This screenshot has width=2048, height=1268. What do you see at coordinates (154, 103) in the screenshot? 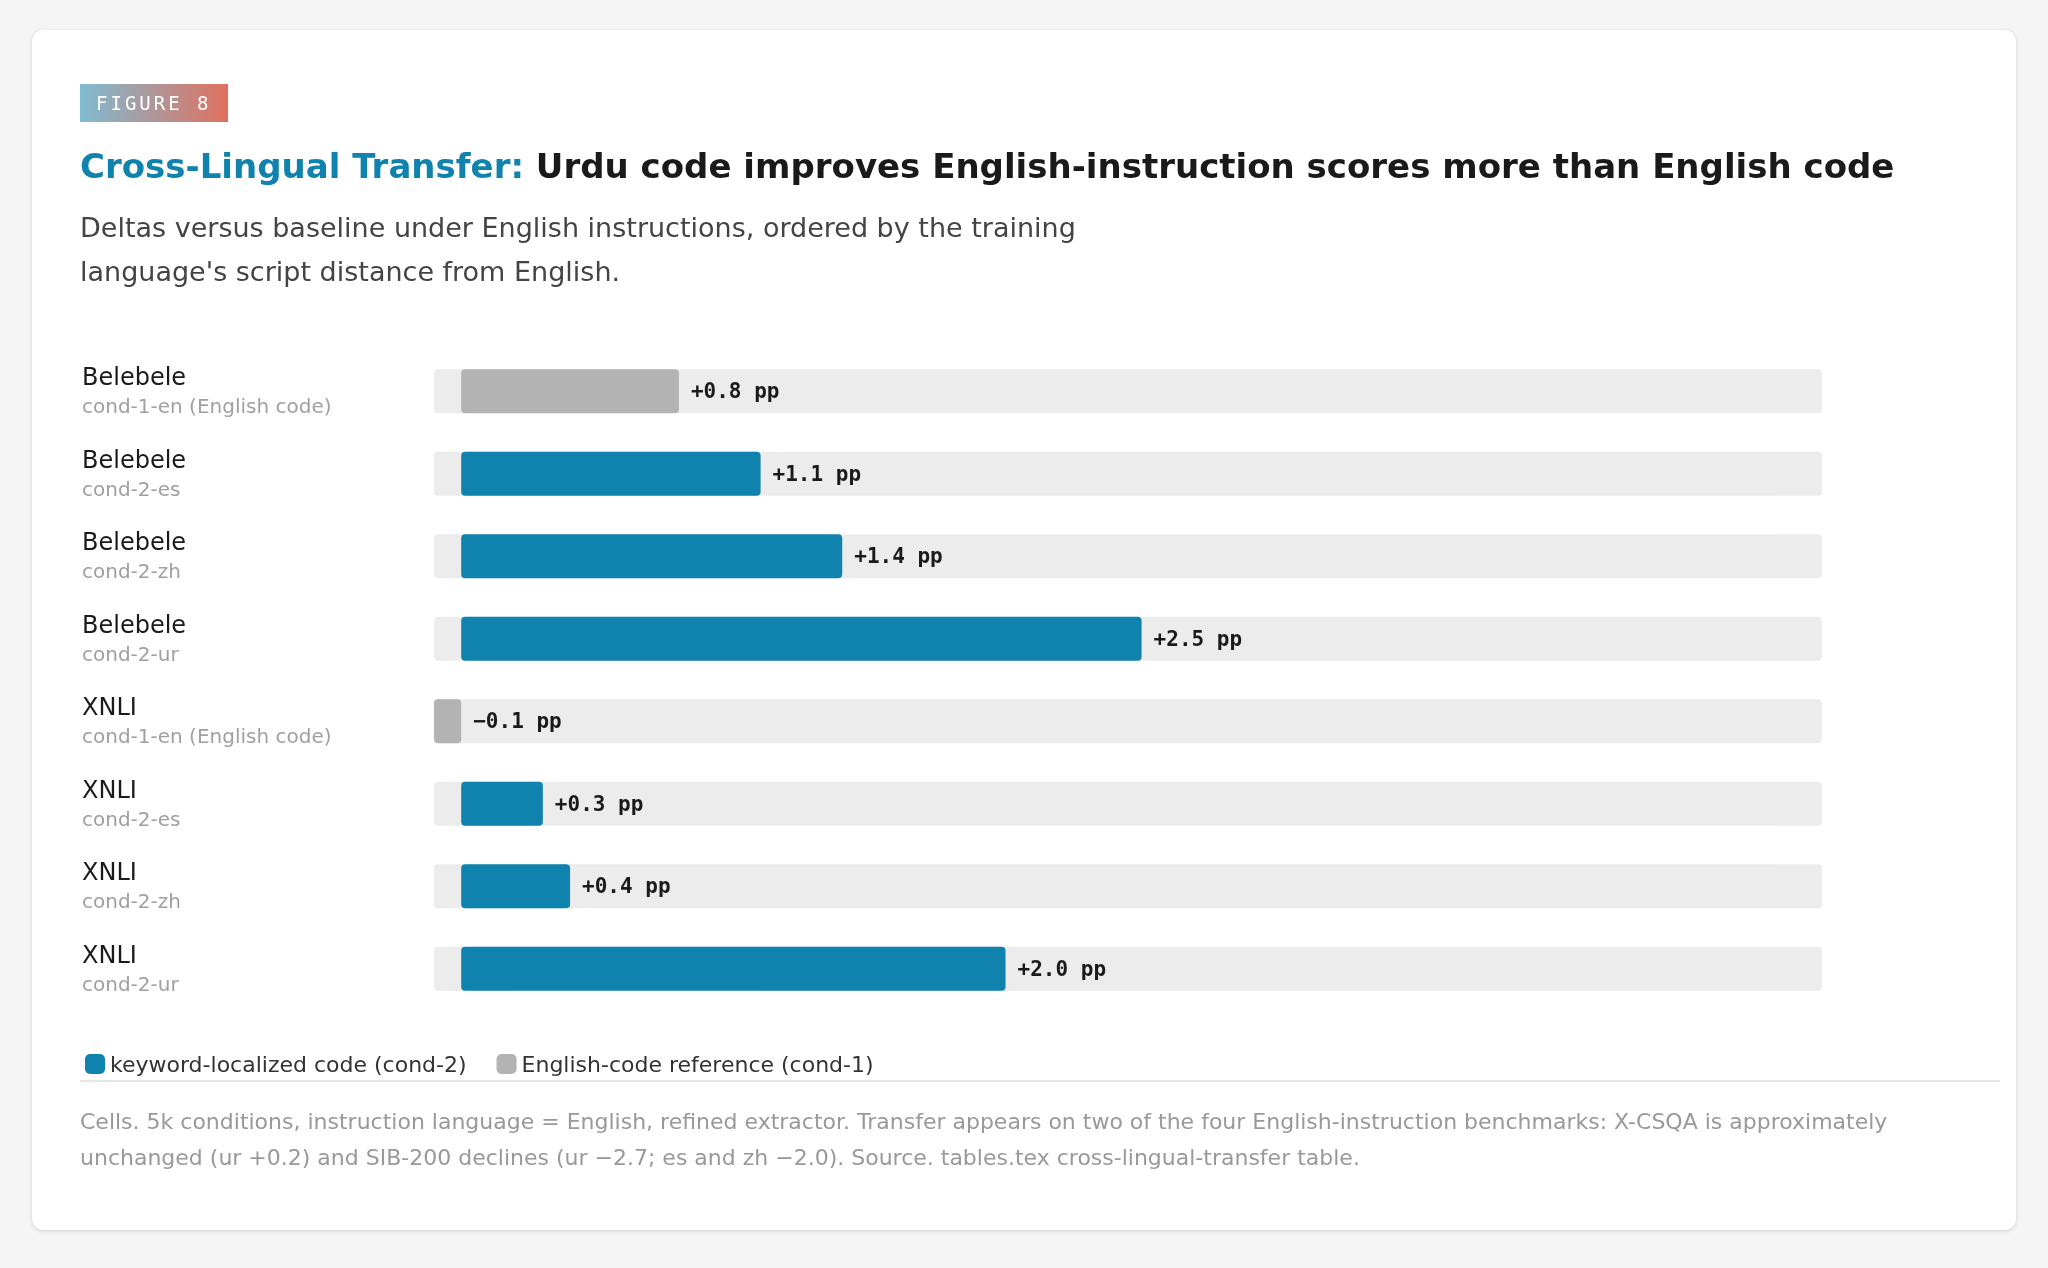
I see `caption: FIGURE 8` at bounding box center [154, 103].